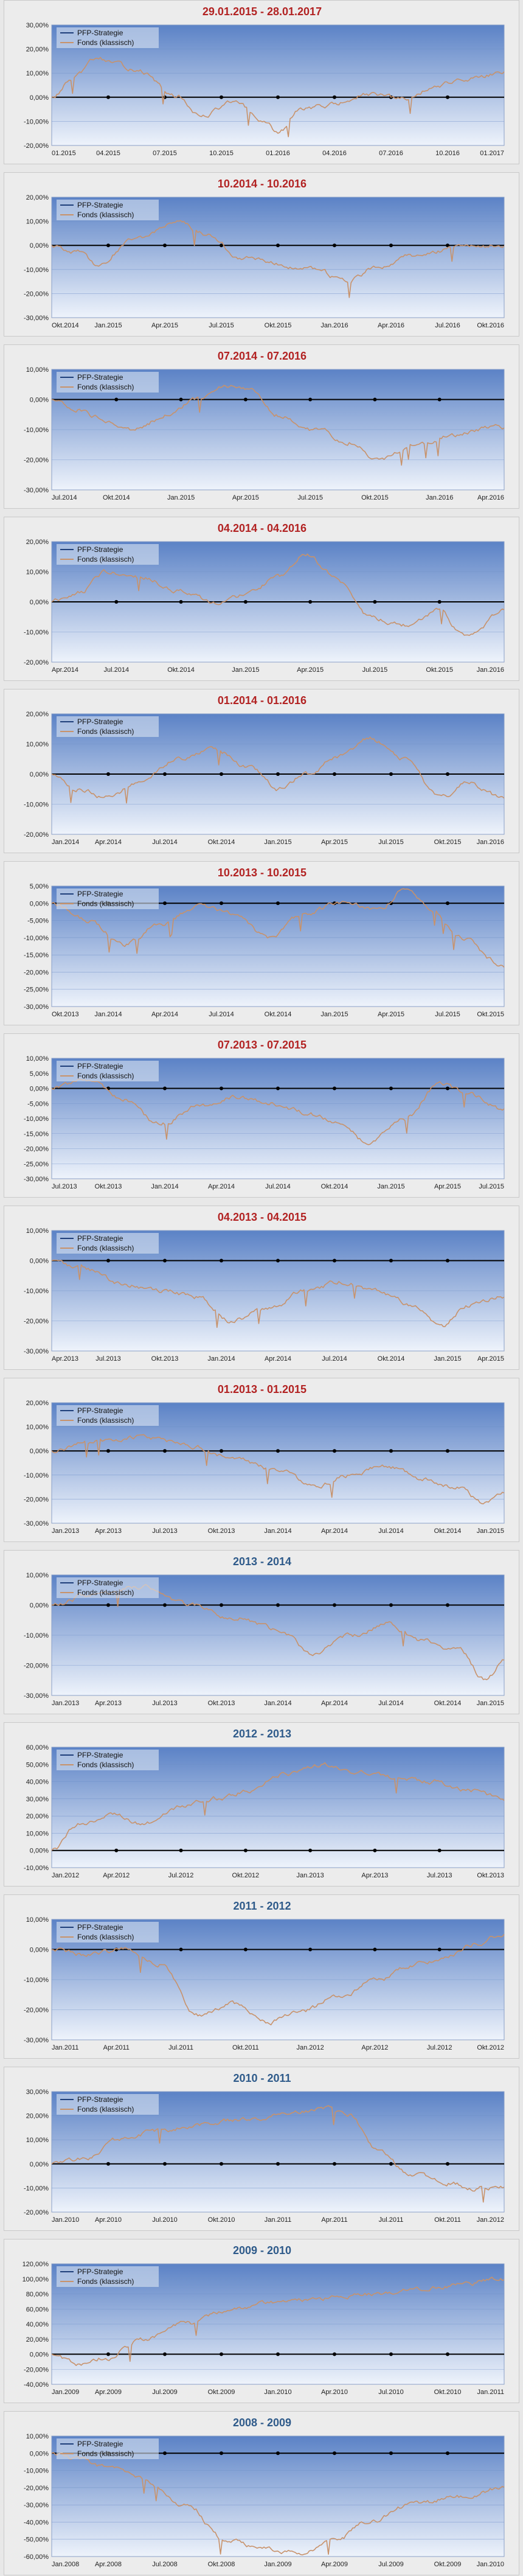 The width and height of the screenshot is (523, 2576). What do you see at coordinates (262, 873) in the screenshot?
I see `chart-title: 10.2013 - 10.2015` at bounding box center [262, 873].